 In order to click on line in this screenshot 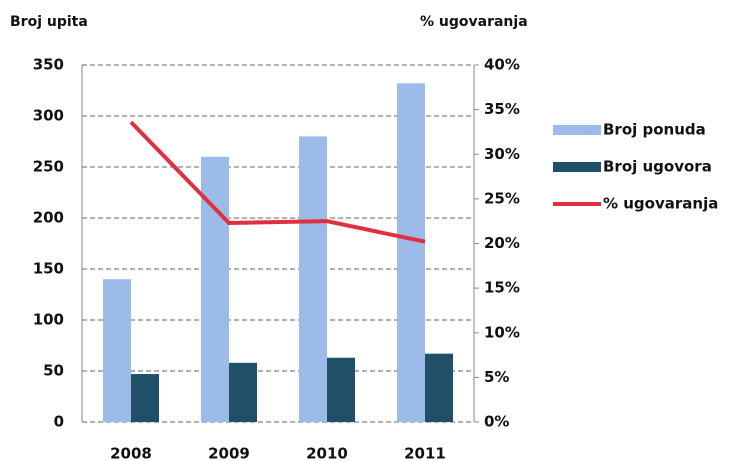, I will do `click(277, 182)`.